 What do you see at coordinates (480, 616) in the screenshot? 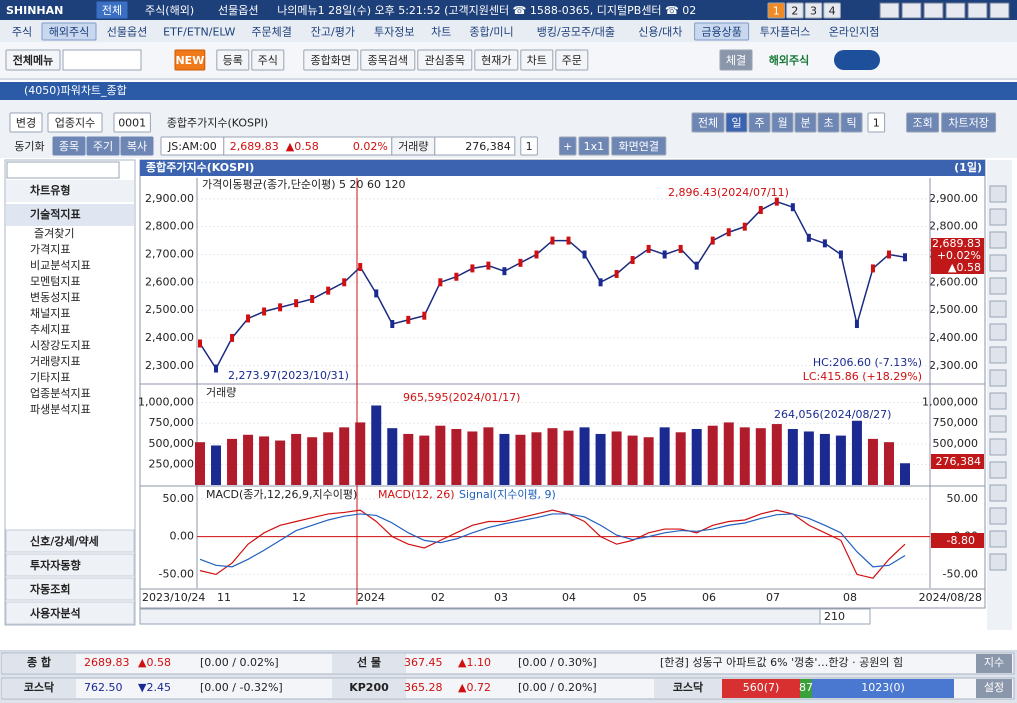
I see `scrollbar` at bounding box center [480, 616].